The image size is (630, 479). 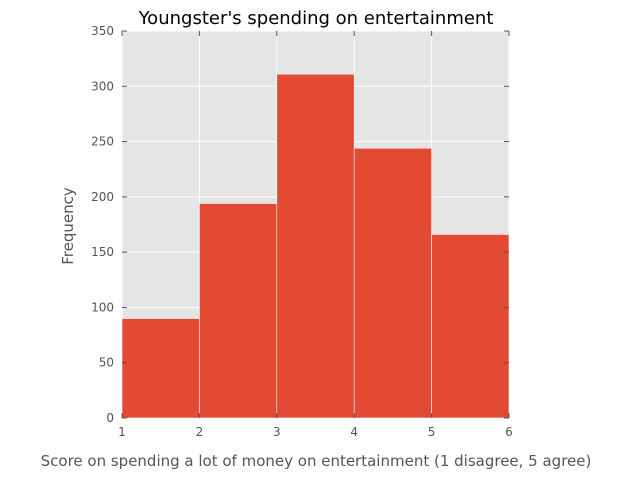 I want to click on x-tick-label-2: 2, so click(x=200, y=432).